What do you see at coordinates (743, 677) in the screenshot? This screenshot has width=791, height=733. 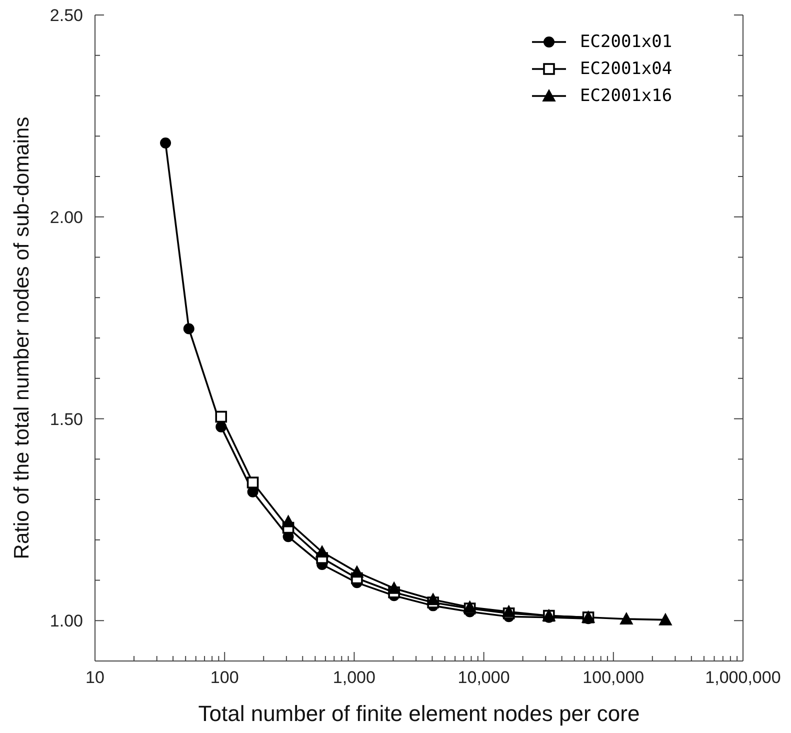 I see `x-tick-label: 1,000,000` at bounding box center [743, 677].